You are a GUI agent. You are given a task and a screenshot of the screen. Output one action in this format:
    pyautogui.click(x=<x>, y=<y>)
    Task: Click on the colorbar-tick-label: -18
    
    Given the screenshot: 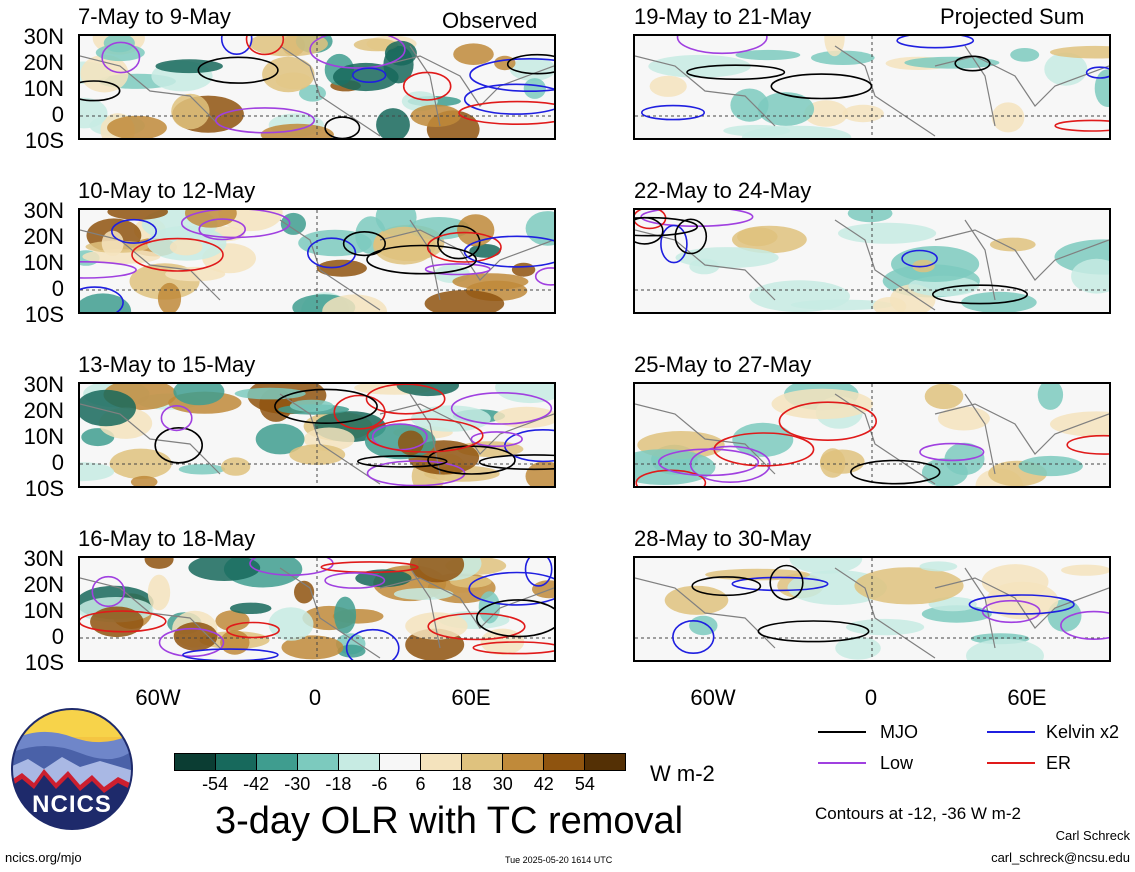 What is the action you would take?
    pyautogui.click(x=338, y=784)
    